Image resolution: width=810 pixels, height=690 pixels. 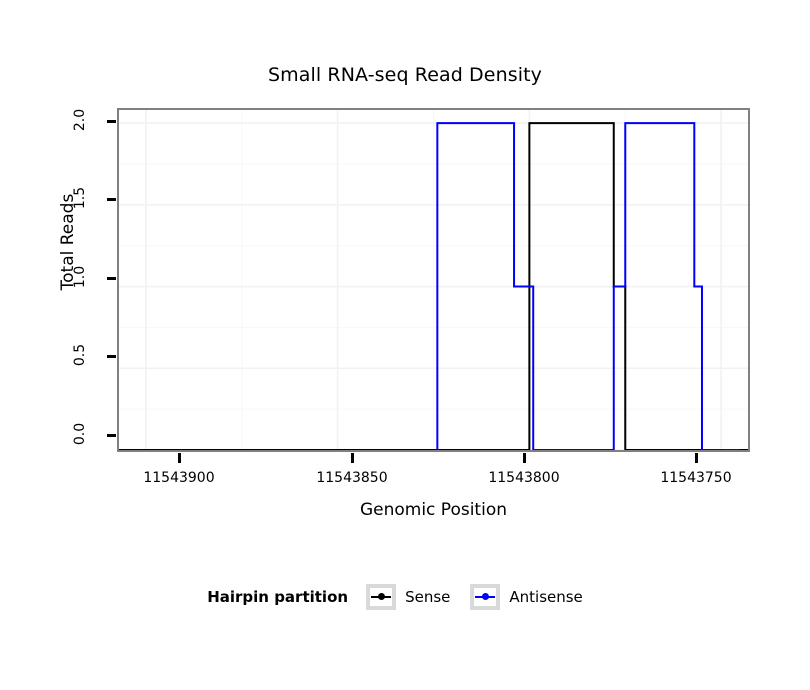 What do you see at coordinates (433, 510) in the screenshot?
I see `x-axis-title: Genomic Position` at bounding box center [433, 510].